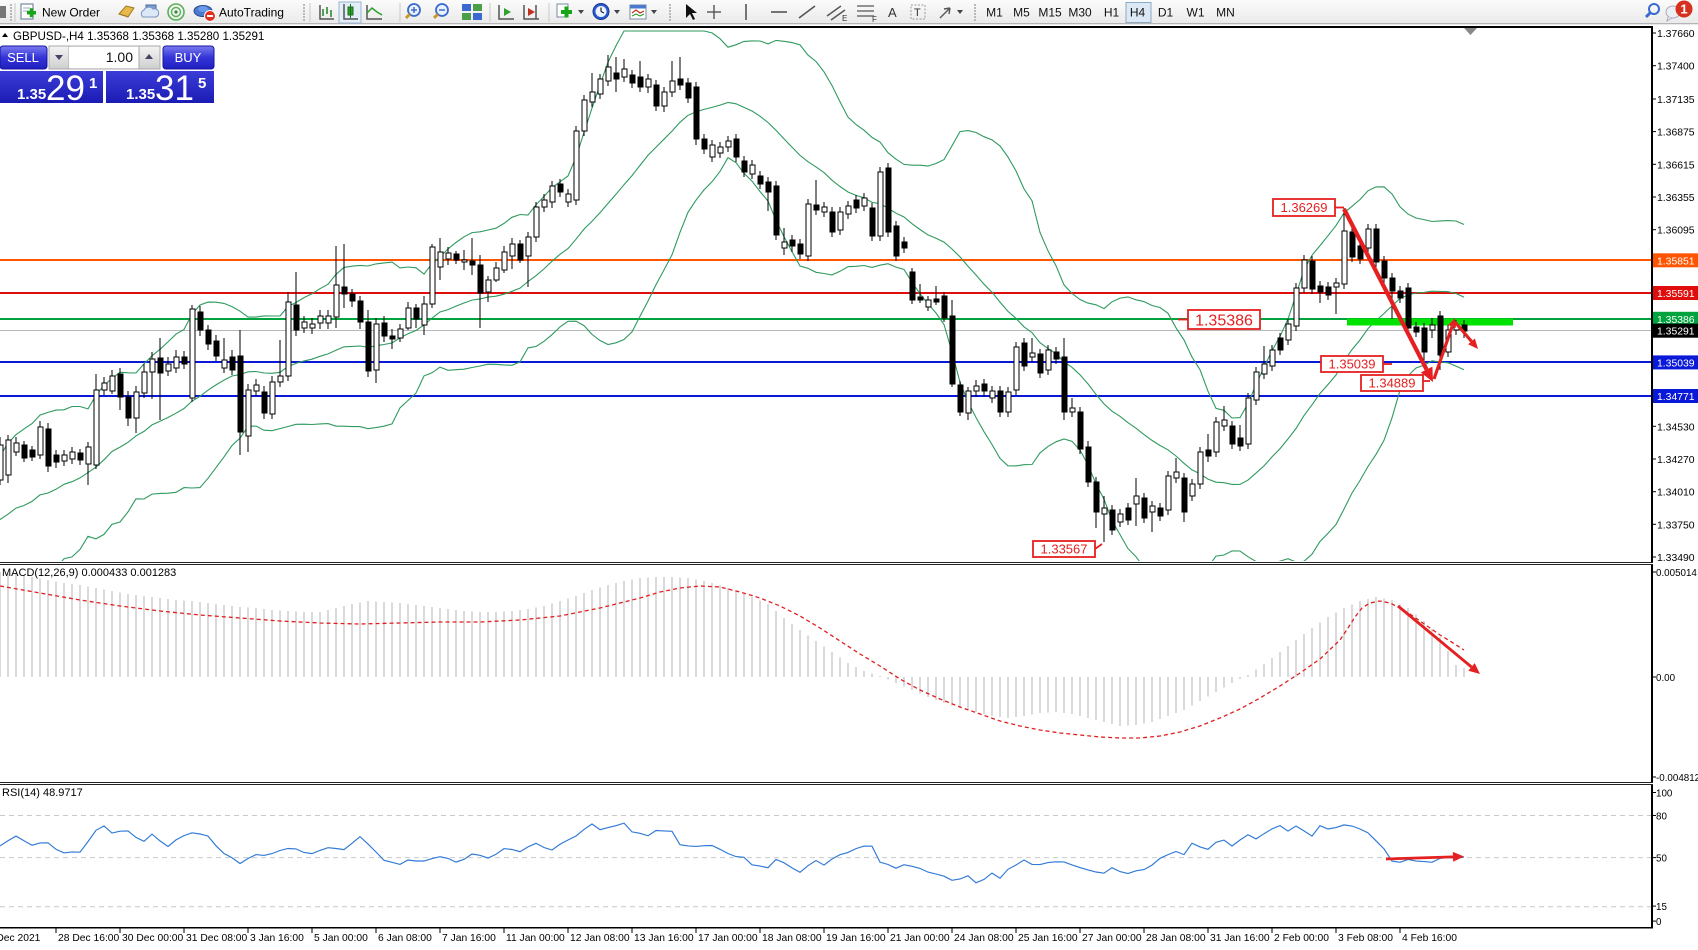 The height and width of the screenshot is (950, 1698). I want to click on svg-text: 80, so click(1661, 817).